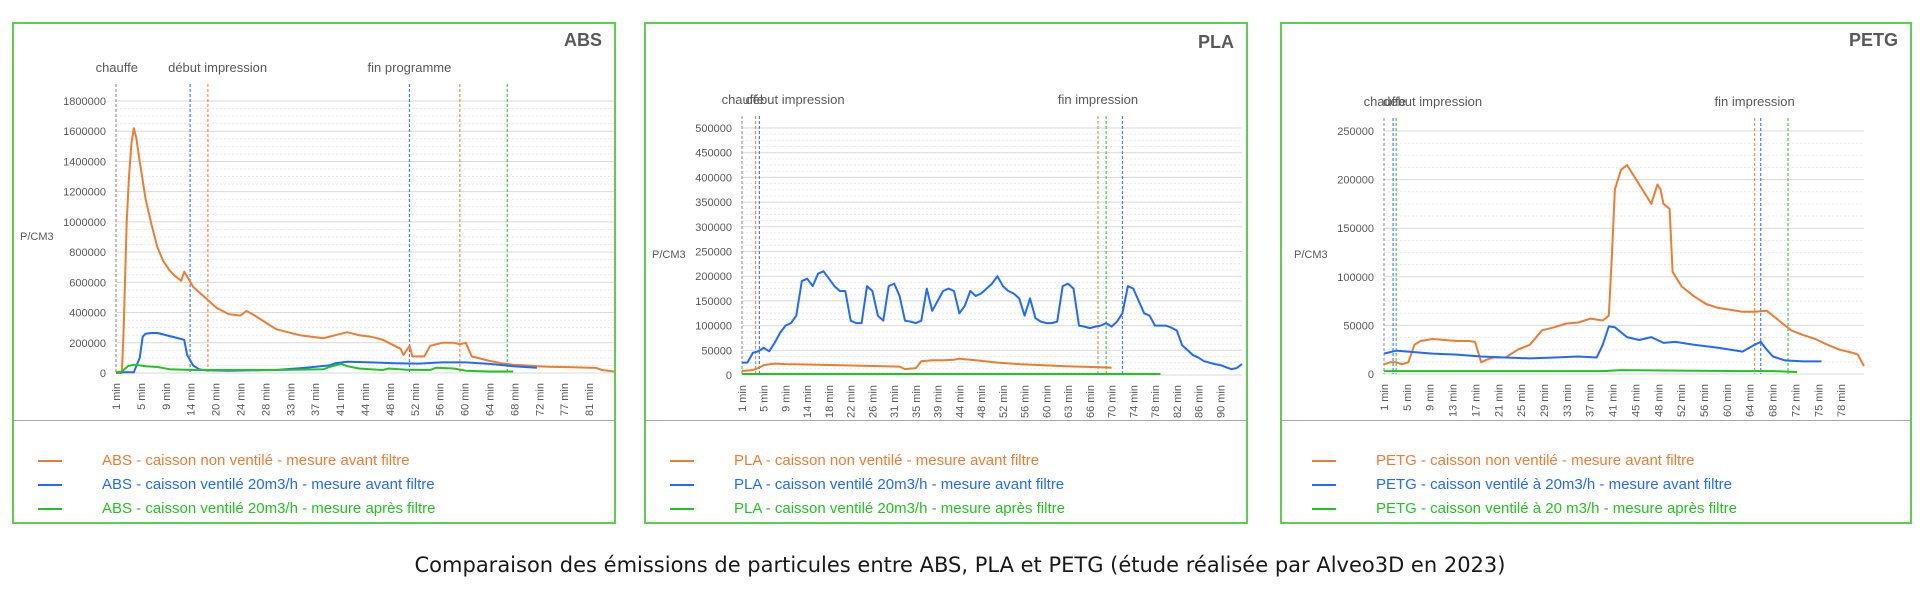 The image size is (1920, 600). I want to click on svg-text: 28 min, so click(266, 399).